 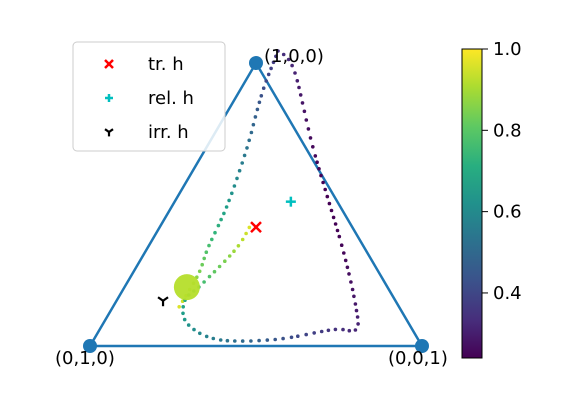 I want to click on point-rel--h, so click(x=290, y=201).